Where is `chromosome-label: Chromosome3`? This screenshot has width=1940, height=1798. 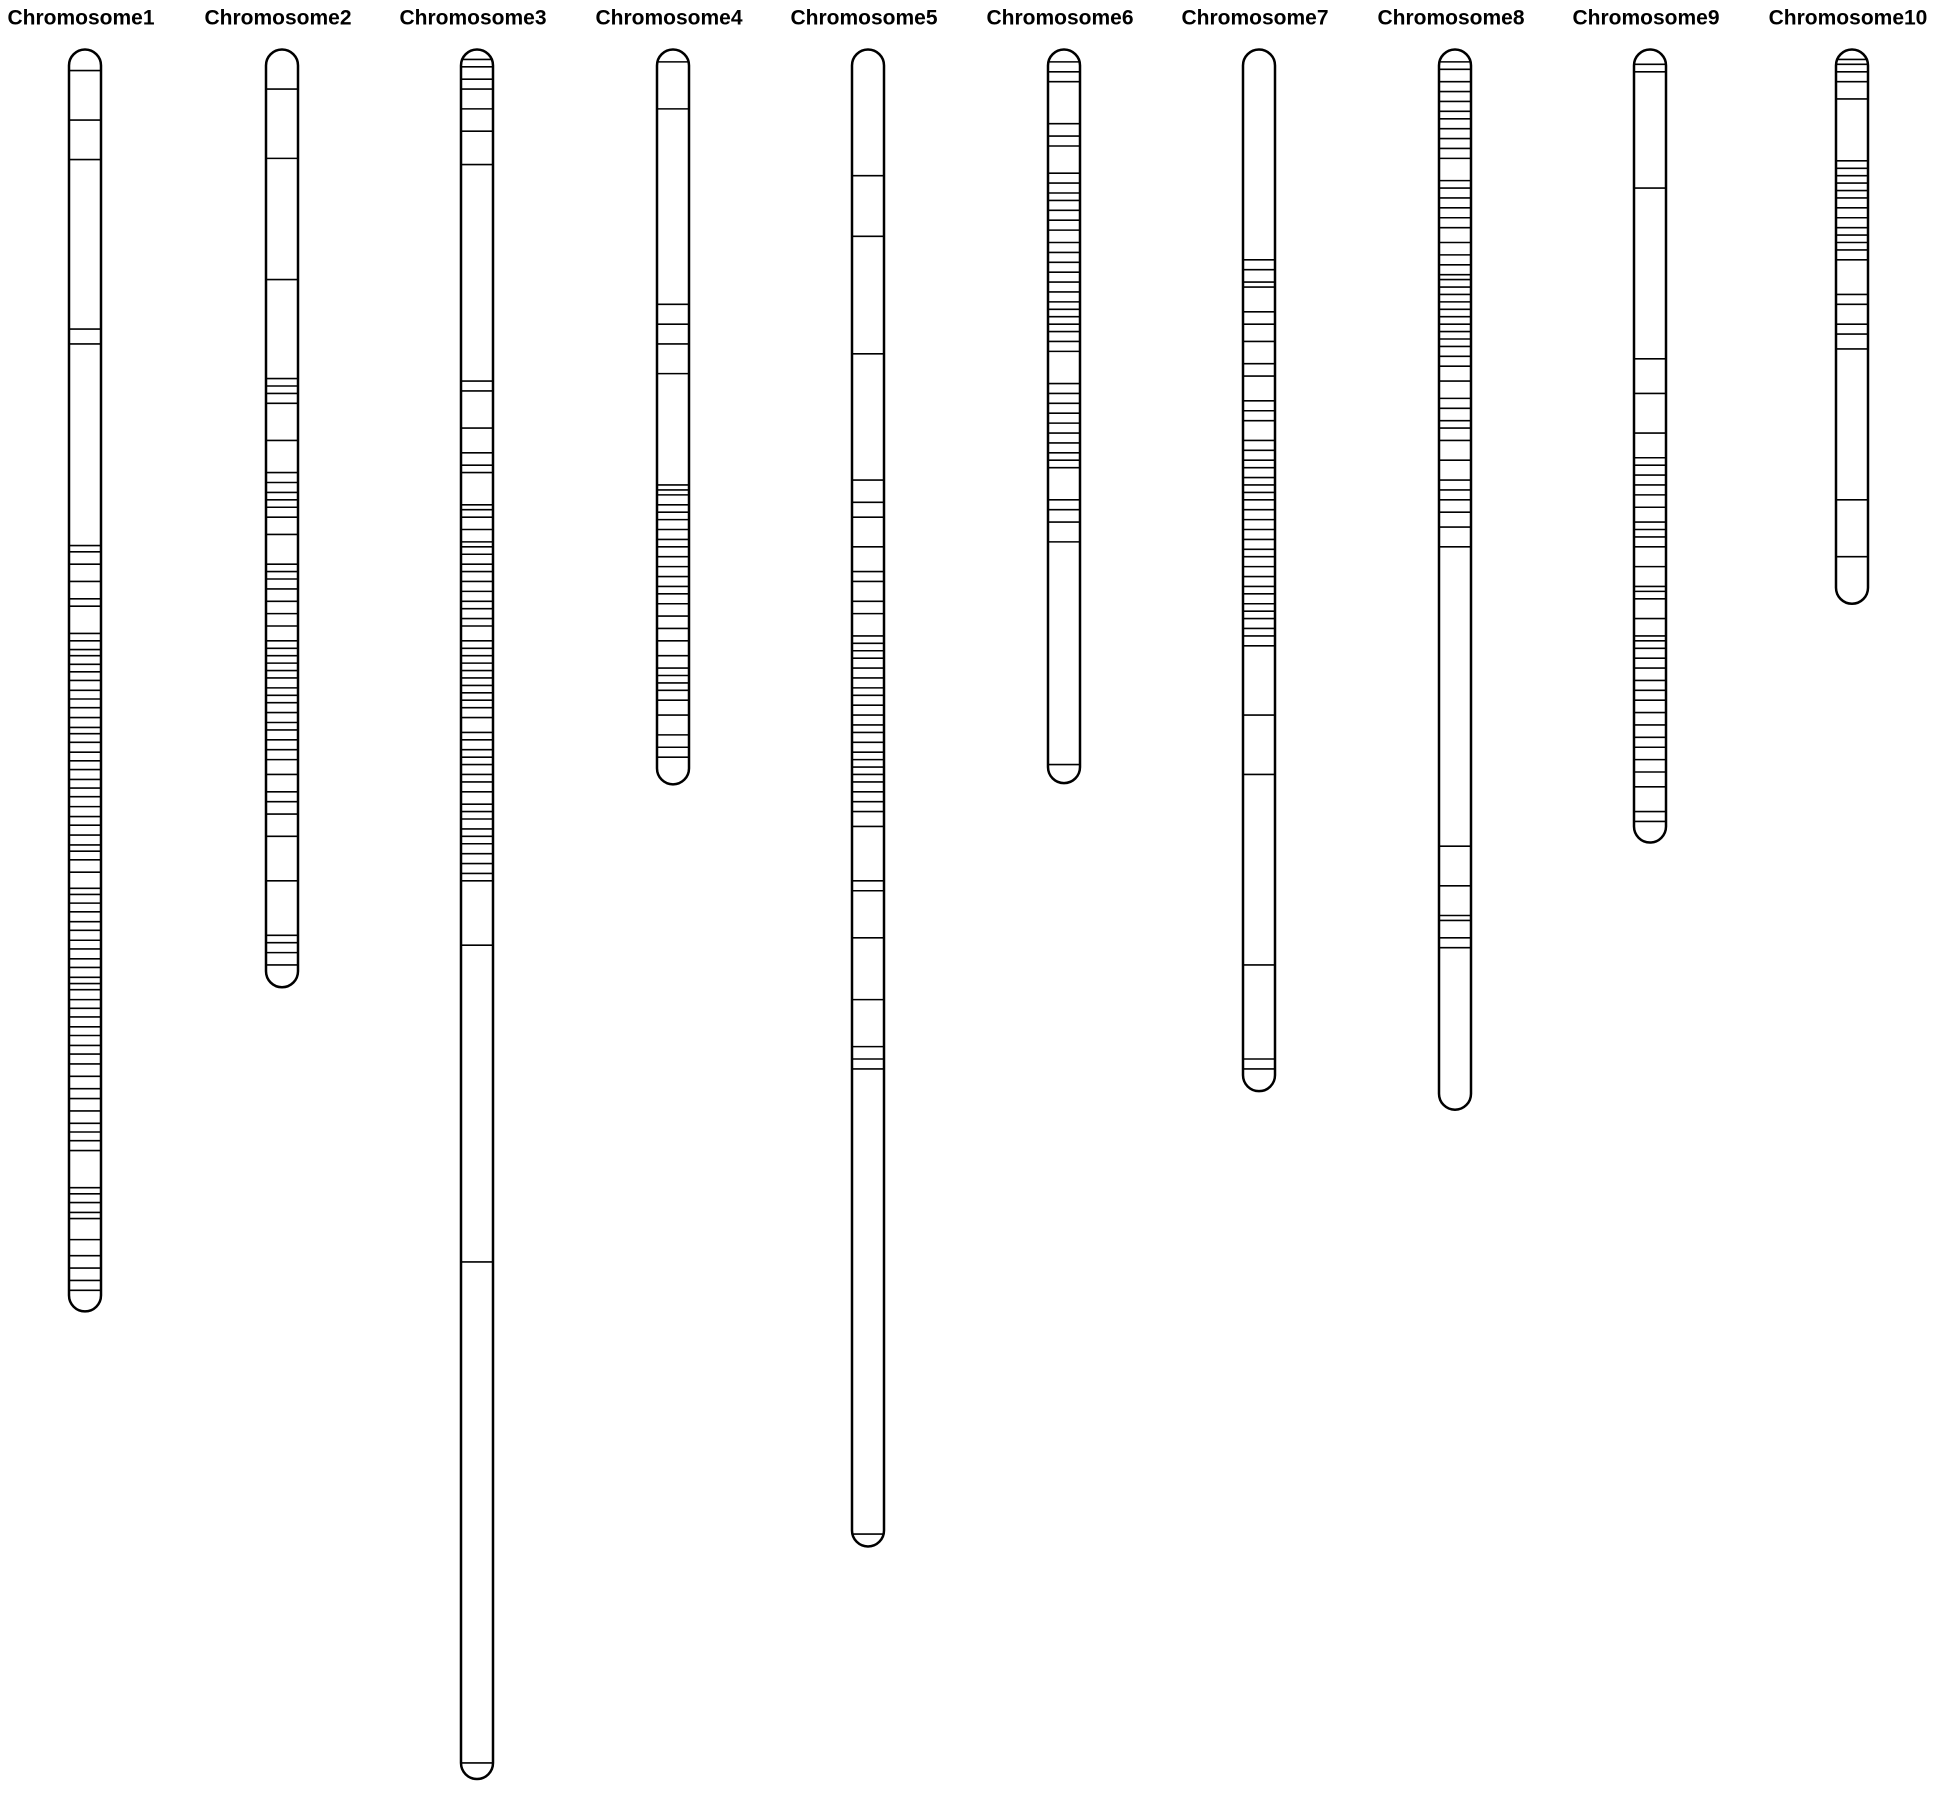 chromosome-label: Chromosome3 is located at coordinates (472, 18).